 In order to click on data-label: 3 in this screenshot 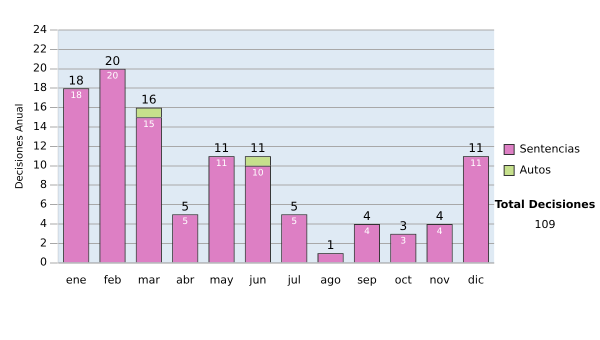, I will do `click(403, 241)`.